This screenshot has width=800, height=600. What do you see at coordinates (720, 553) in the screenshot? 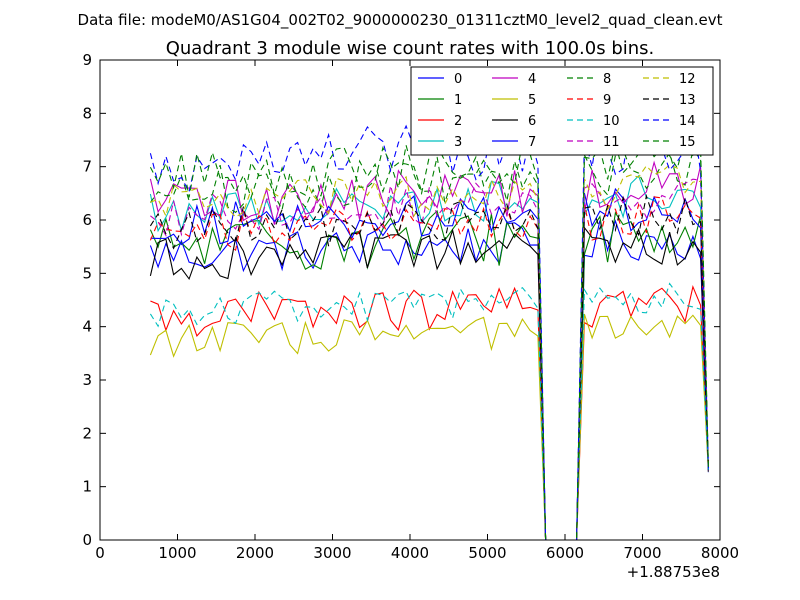
I see `x-tick-label: 8000` at bounding box center [720, 553].